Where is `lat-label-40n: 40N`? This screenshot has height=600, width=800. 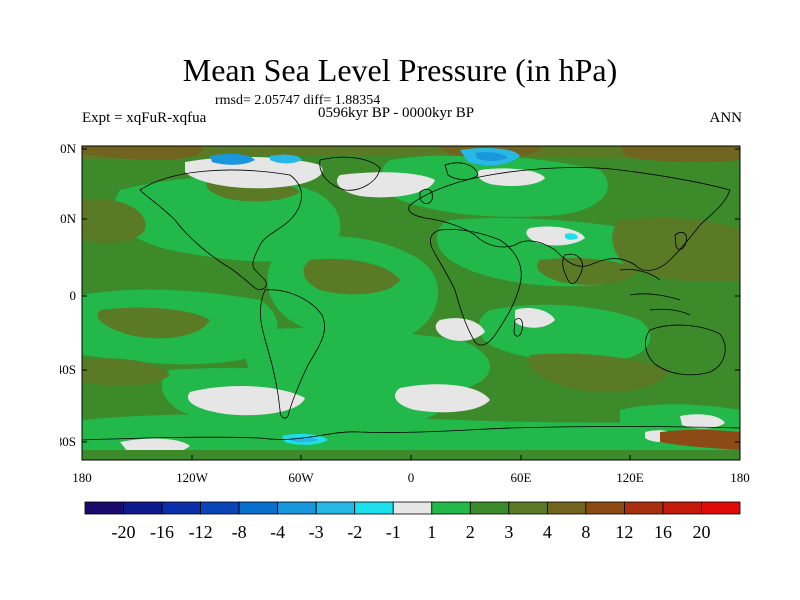
lat-label-40n: 40N is located at coordinates (68, 218).